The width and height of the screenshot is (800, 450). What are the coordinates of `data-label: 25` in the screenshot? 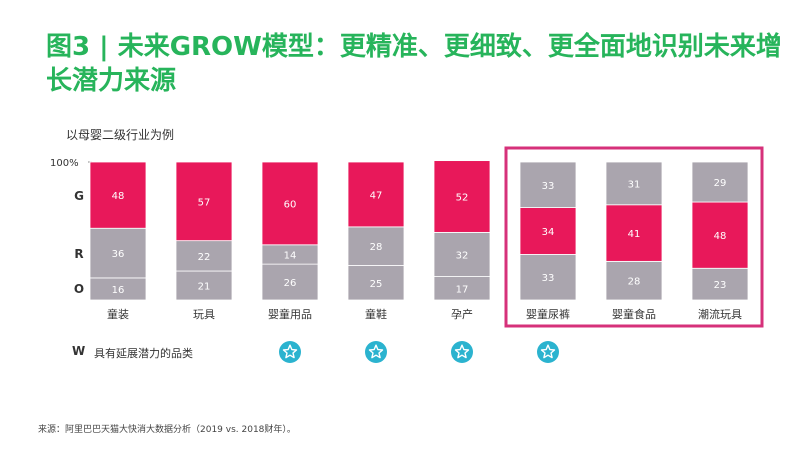 It's located at (376, 284).